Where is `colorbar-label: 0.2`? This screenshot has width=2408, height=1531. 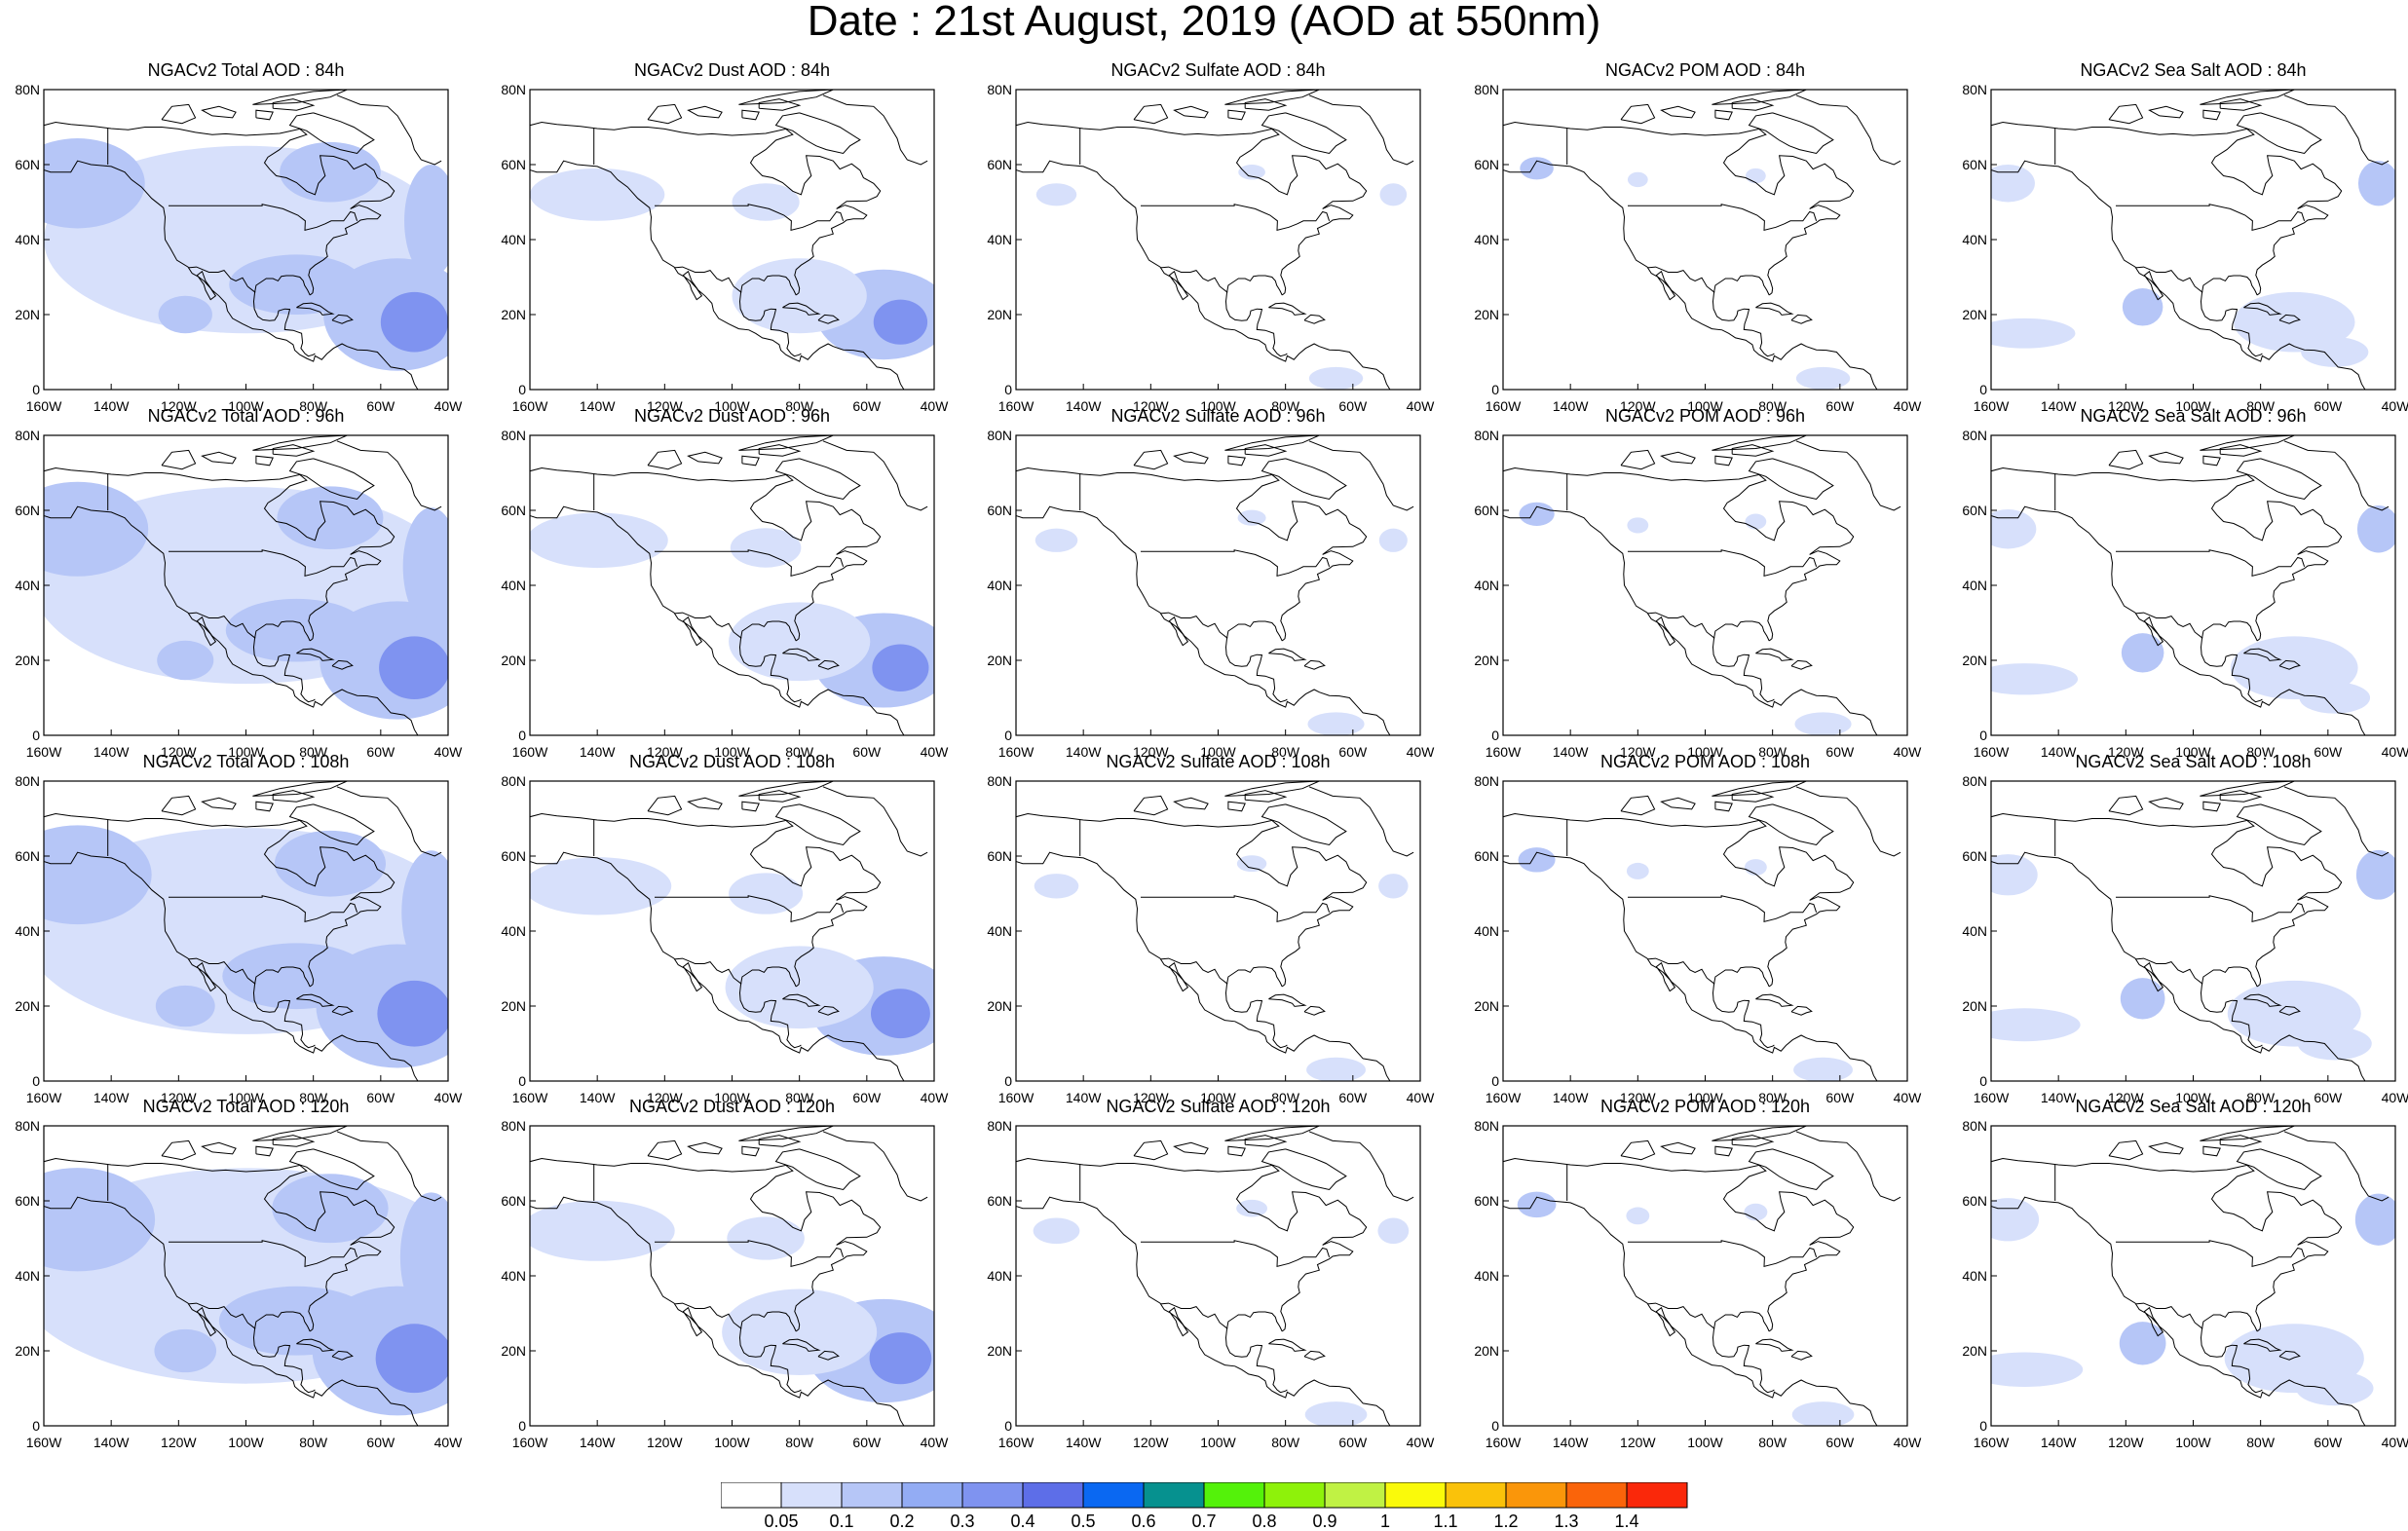
colorbar-label: 0.2 is located at coordinates (901, 1520).